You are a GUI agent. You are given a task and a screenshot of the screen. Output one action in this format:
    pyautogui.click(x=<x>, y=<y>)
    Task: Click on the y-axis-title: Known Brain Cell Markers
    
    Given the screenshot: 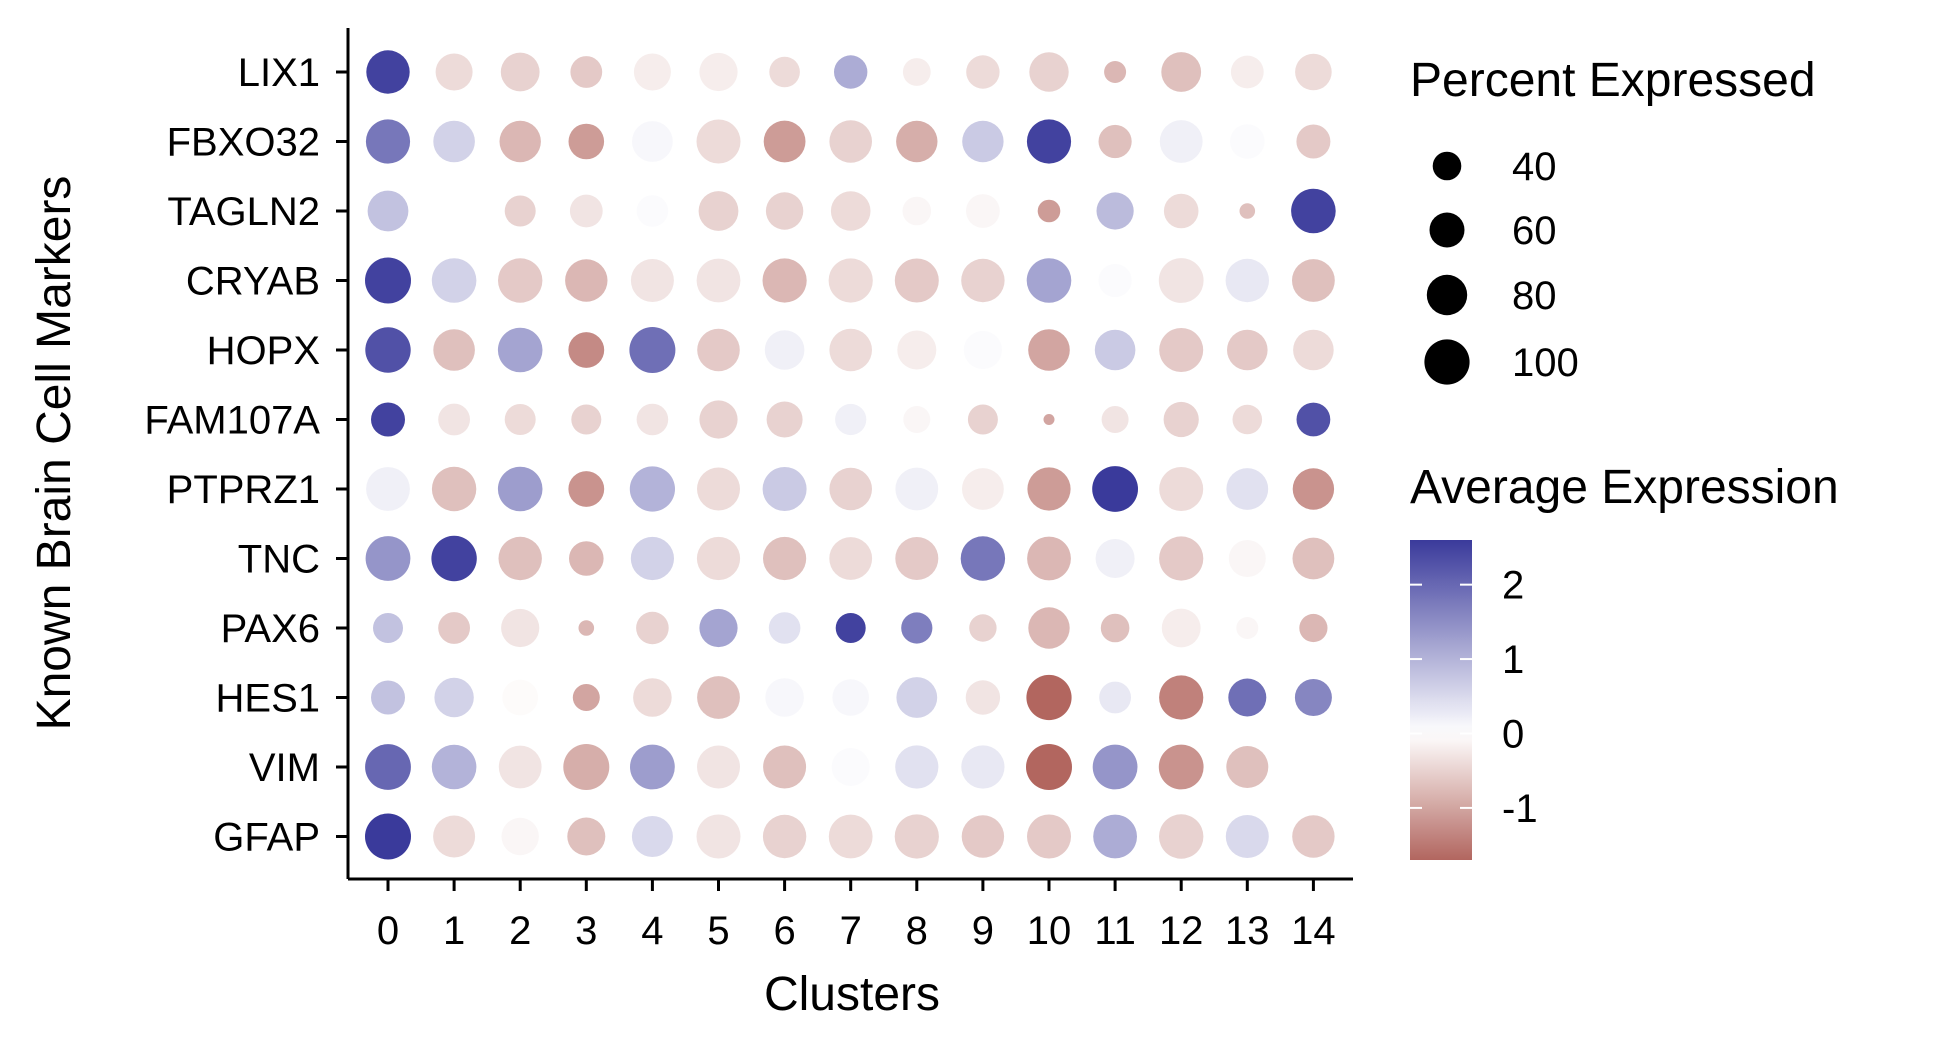 What is the action you would take?
    pyautogui.click(x=54, y=453)
    